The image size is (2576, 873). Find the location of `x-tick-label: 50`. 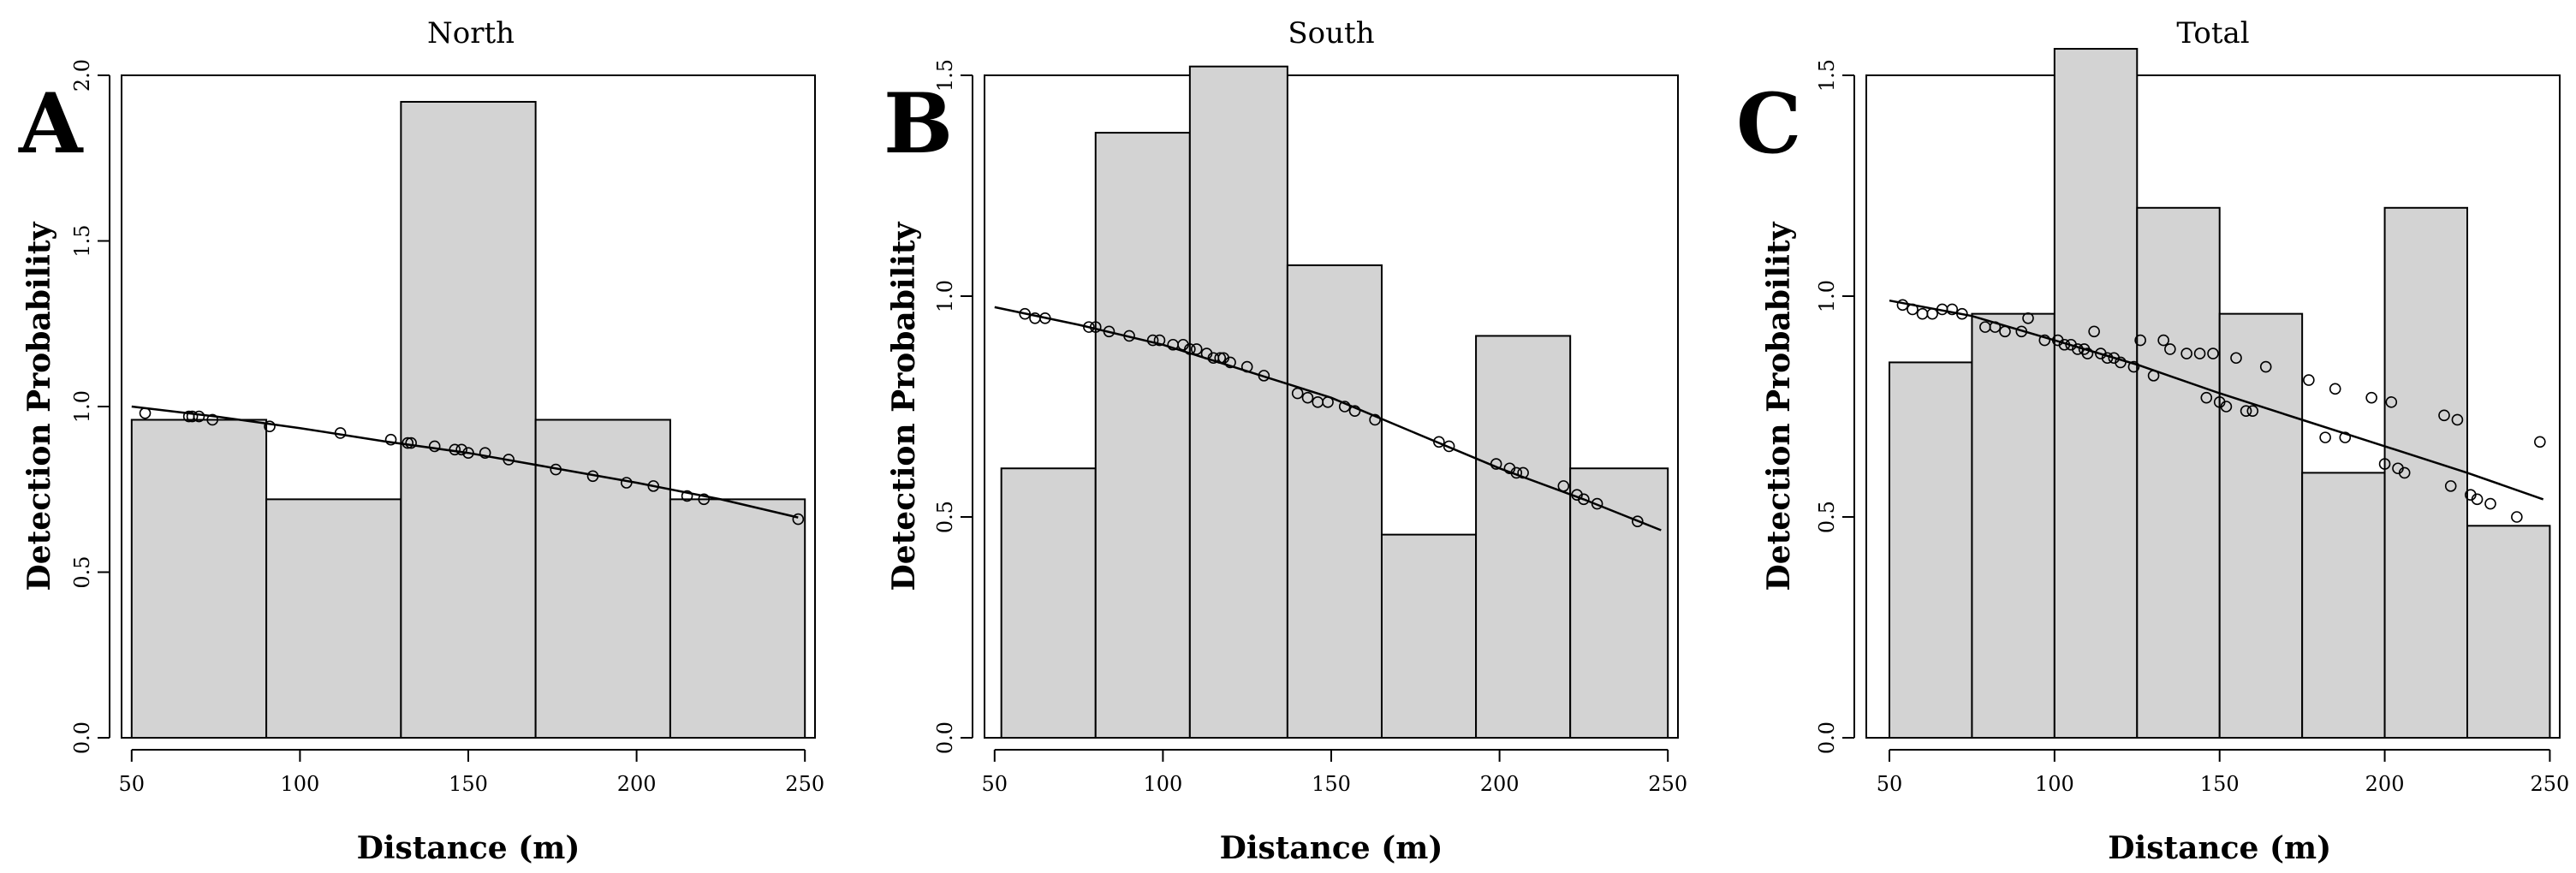

x-tick-label: 50 is located at coordinates (995, 784).